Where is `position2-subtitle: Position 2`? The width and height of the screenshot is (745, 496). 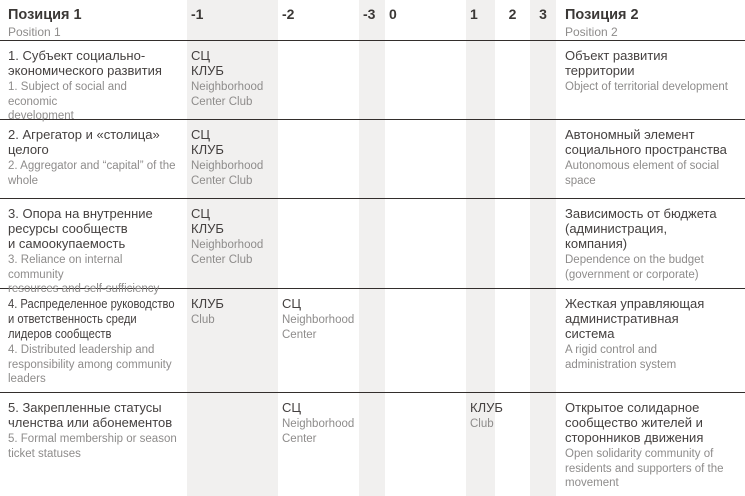
position2-subtitle: Position 2 is located at coordinates (591, 32).